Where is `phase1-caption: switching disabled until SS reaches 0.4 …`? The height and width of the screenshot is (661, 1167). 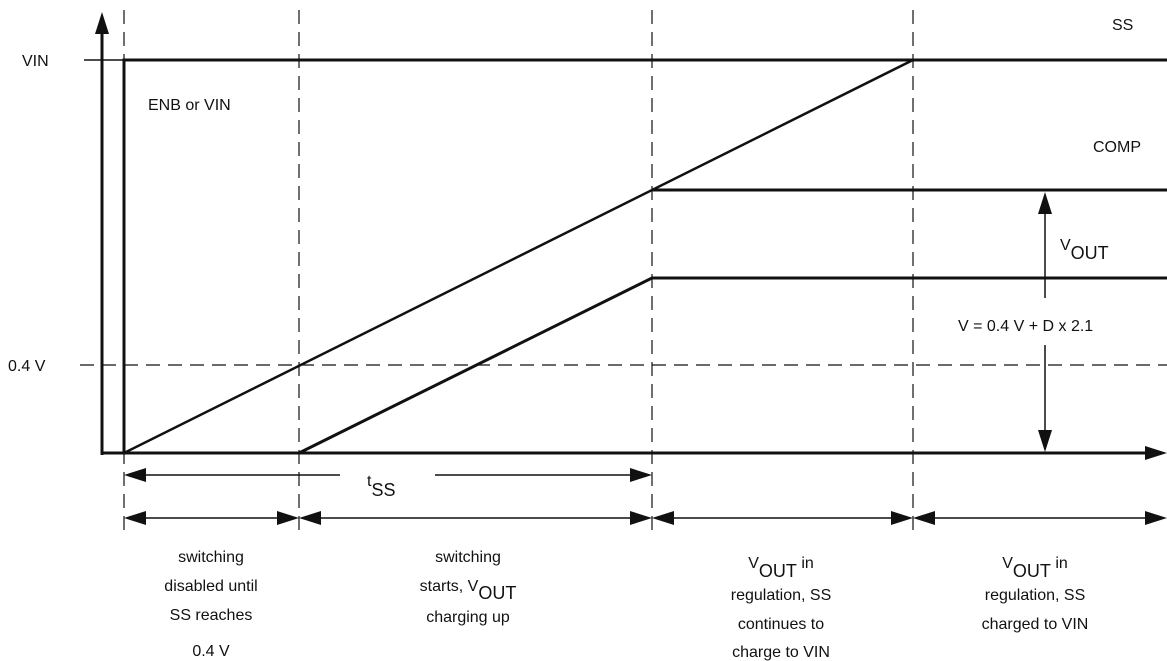
phase1-caption: switching disabled until SS reaches 0.4 … is located at coordinates (210, 604).